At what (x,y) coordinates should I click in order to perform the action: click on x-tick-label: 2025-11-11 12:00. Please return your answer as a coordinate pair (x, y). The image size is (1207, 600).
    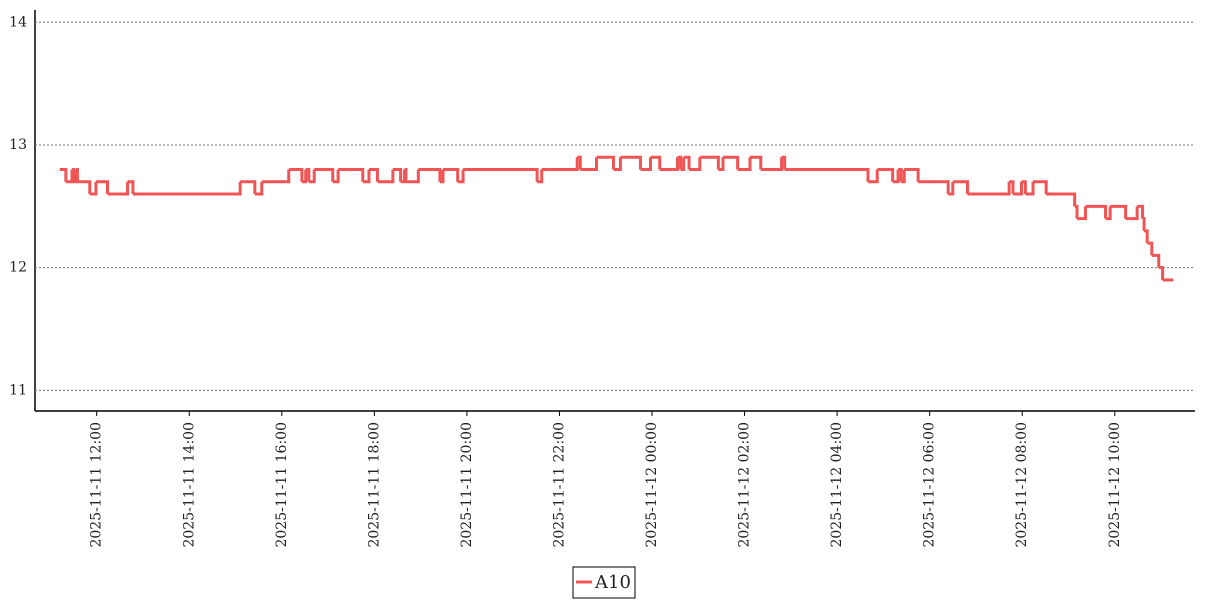
    Looking at the image, I should click on (97, 485).